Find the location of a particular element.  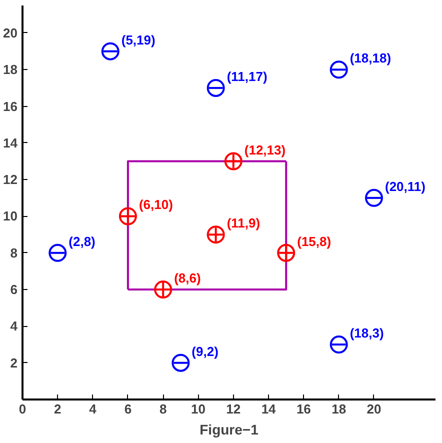

annotation: (8,6) is located at coordinates (187, 278).